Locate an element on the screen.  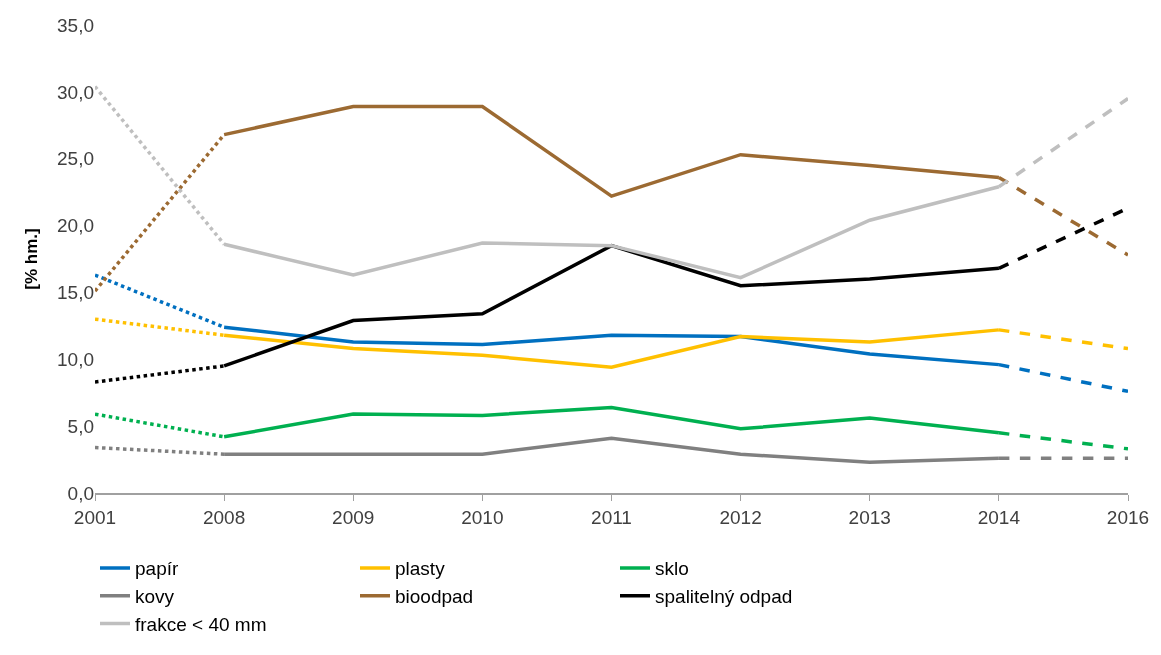
y-tick-label: 0,0 is located at coordinates (80, 493).